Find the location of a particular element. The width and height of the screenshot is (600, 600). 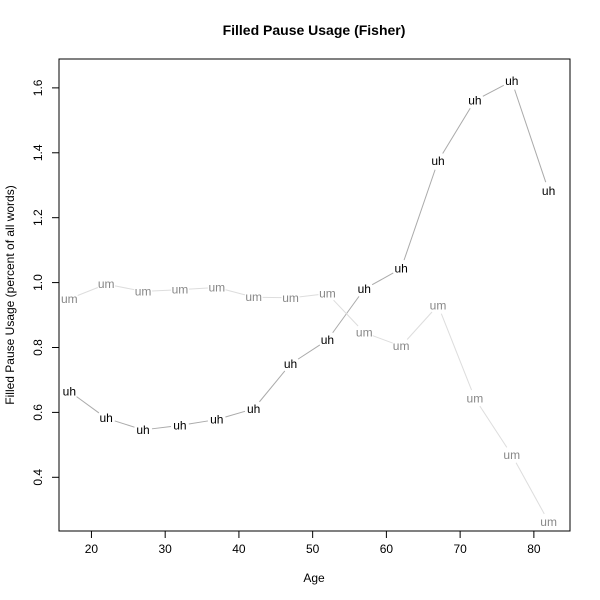

y-tick-label: 1.6 is located at coordinates (38, 87).